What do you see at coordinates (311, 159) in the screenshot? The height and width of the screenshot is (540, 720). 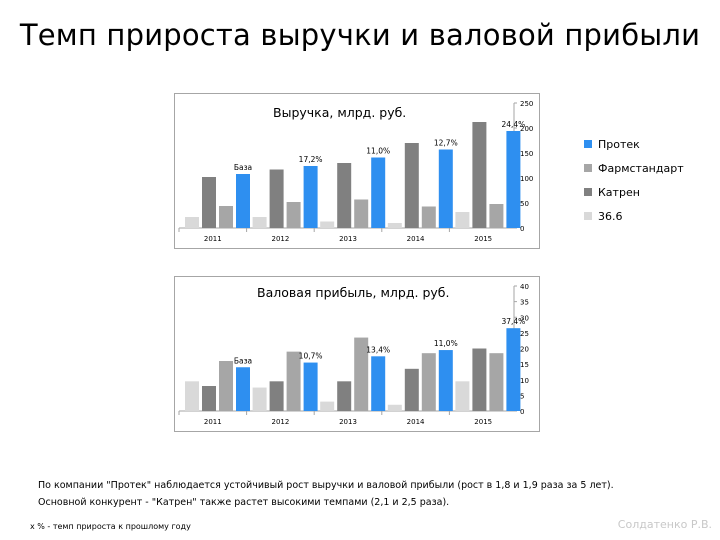 I see `revenue-growth-label: 17,2%` at bounding box center [311, 159].